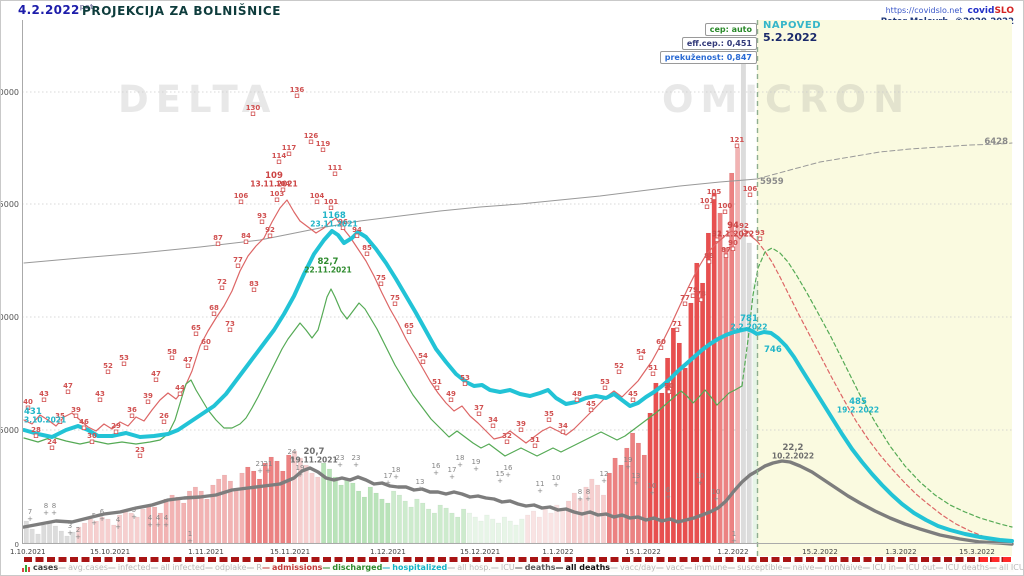 The width and height of the screenshot is (1024, 576). I want to click on legend-item-hospitalized: — hospitalized, so click(414, 567).